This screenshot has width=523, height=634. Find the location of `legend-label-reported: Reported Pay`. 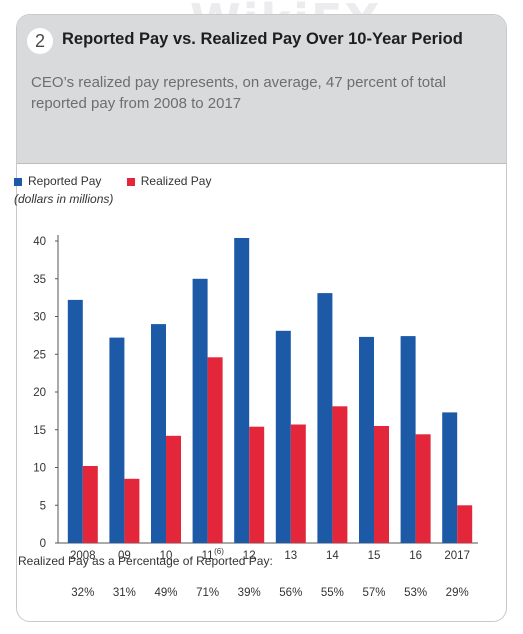

legend-label-reported: Reported Pay is located at coordinates (65, 181).